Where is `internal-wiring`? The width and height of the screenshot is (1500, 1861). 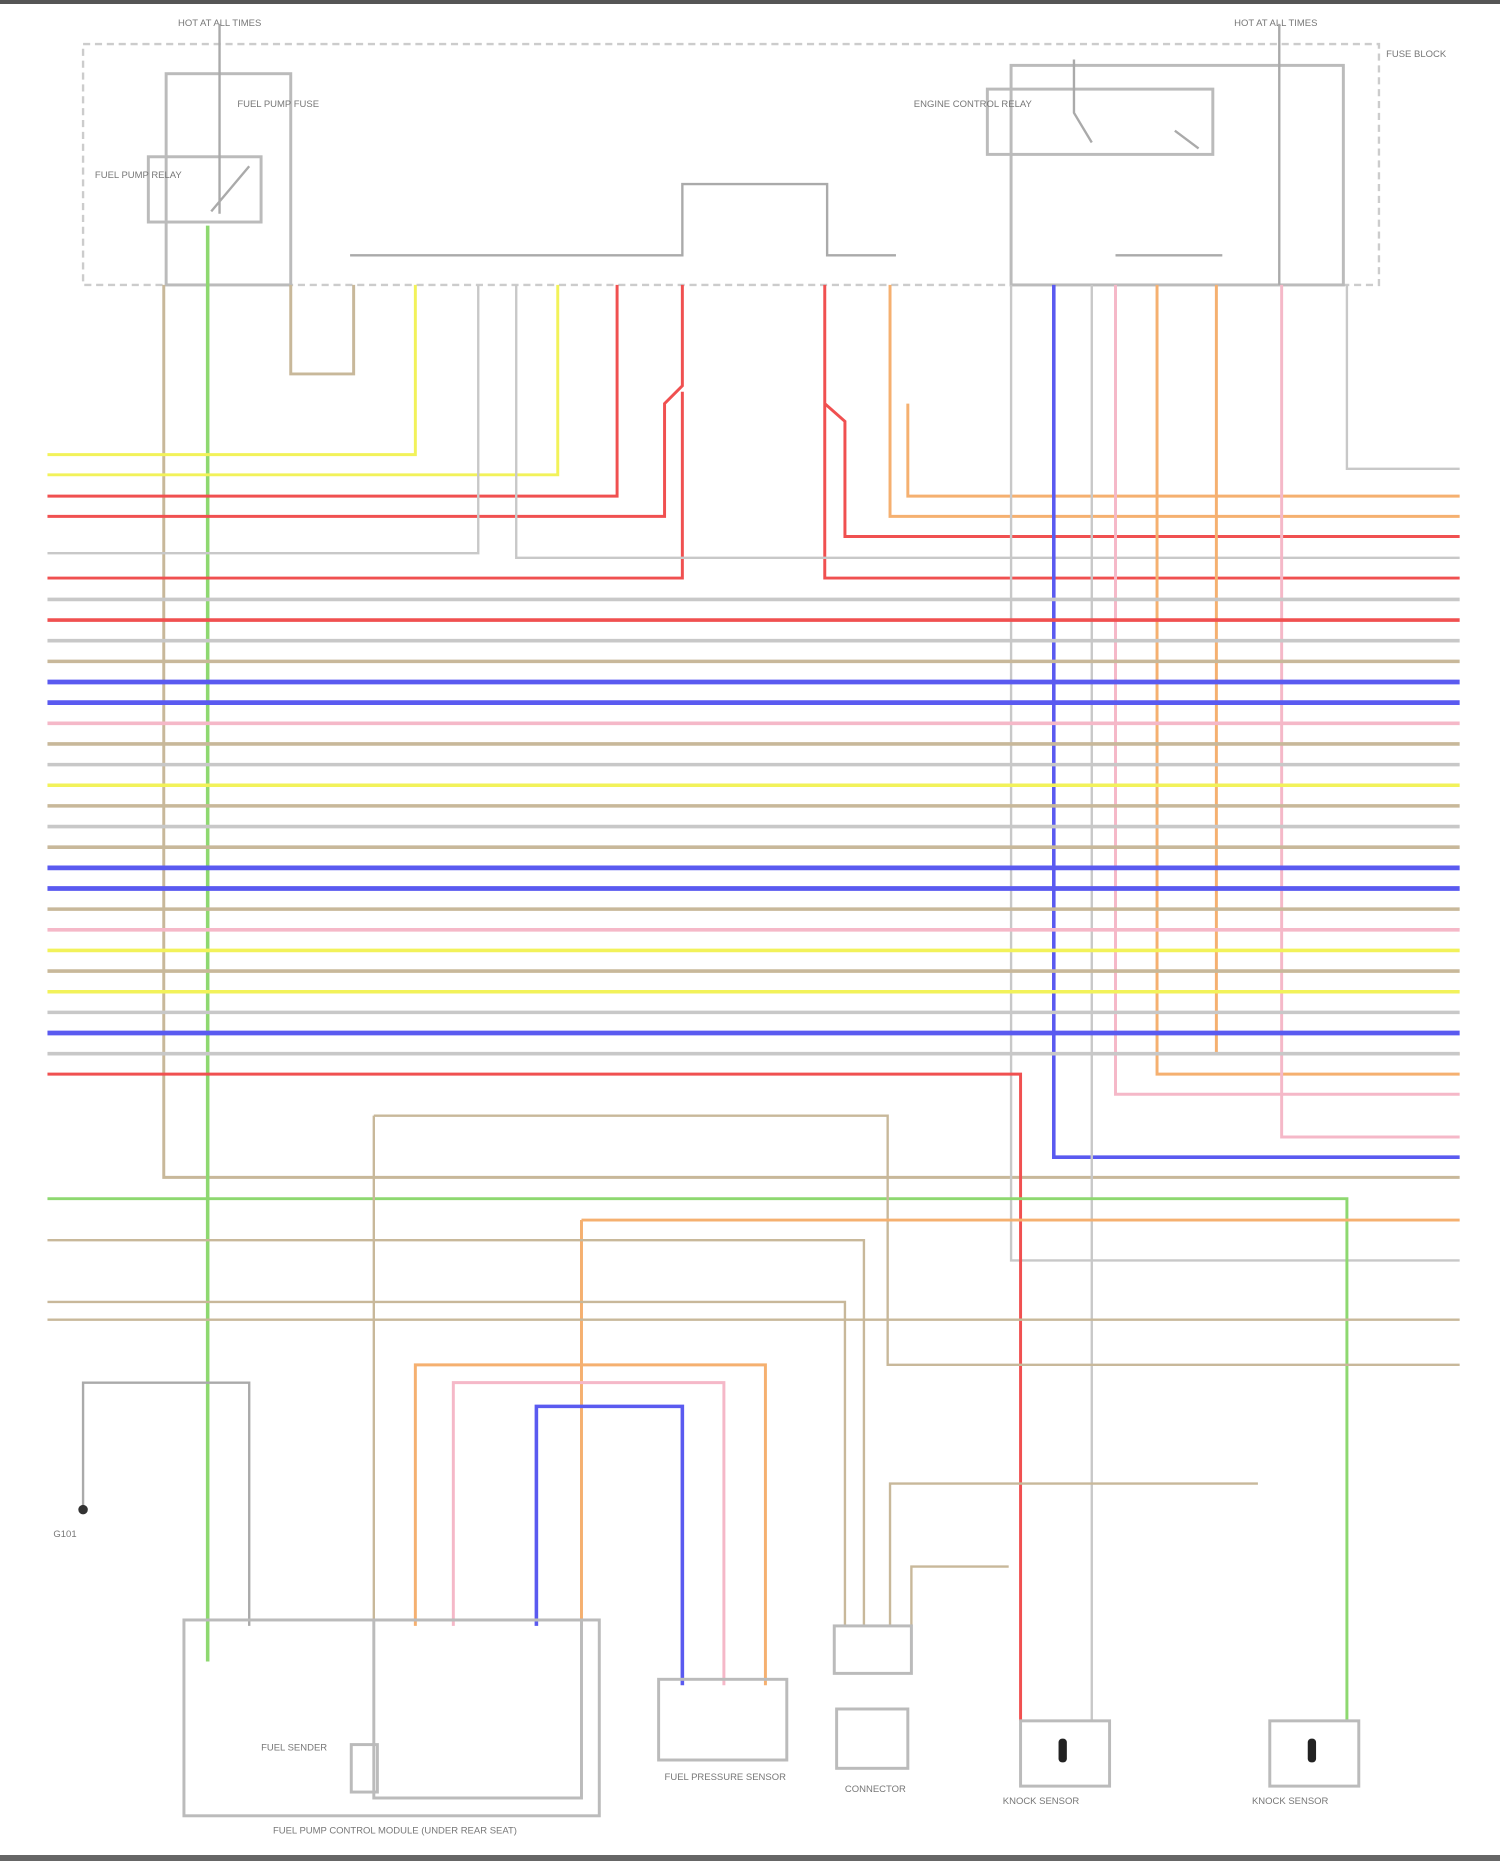 internal-wiring is located at coordinates (745, 154).